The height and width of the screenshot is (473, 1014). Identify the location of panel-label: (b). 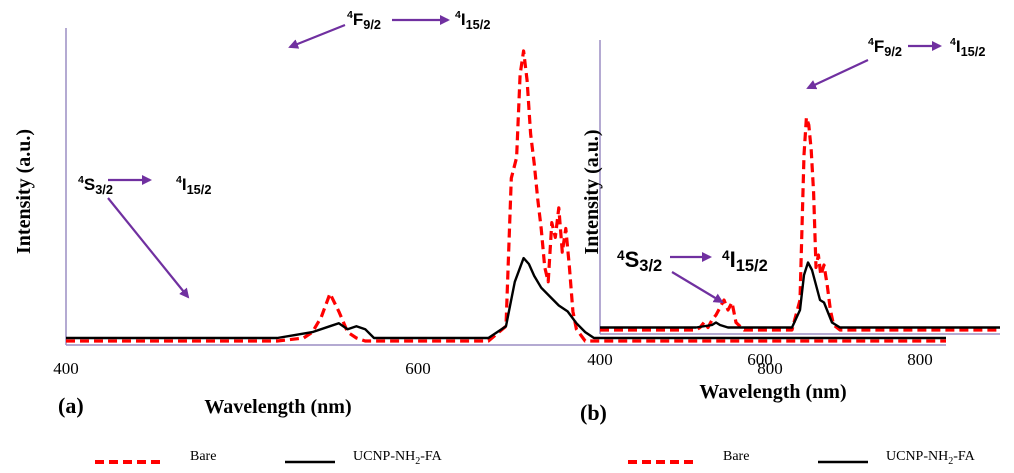
(593, 412).